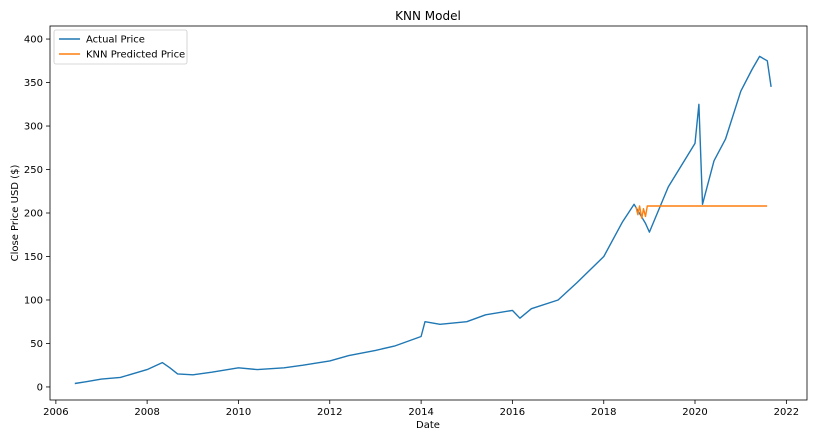 The width and height of the screenshot is (815, 437). Describe the element at coordinates (33, 127) in the screenshot. I see `y-tick-label: 300` at that location.